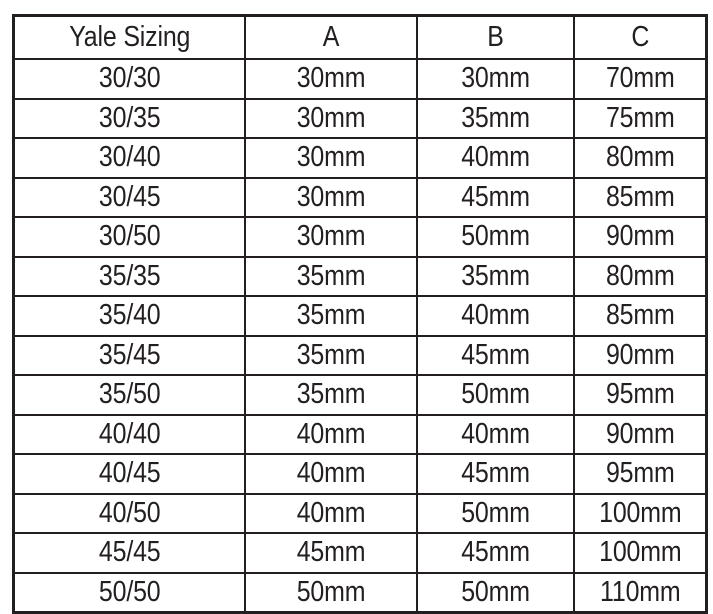  I want to click on cell-a: 50mm, so click(331, 592).